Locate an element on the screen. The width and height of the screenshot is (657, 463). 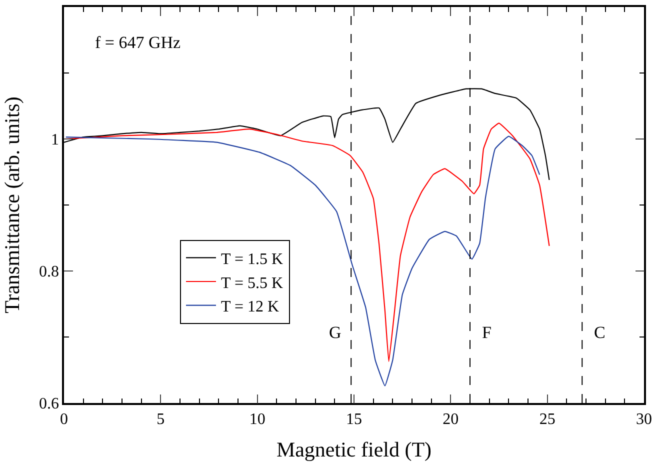
y-tick-label: 0.6 is located at coordinates (49, 404).